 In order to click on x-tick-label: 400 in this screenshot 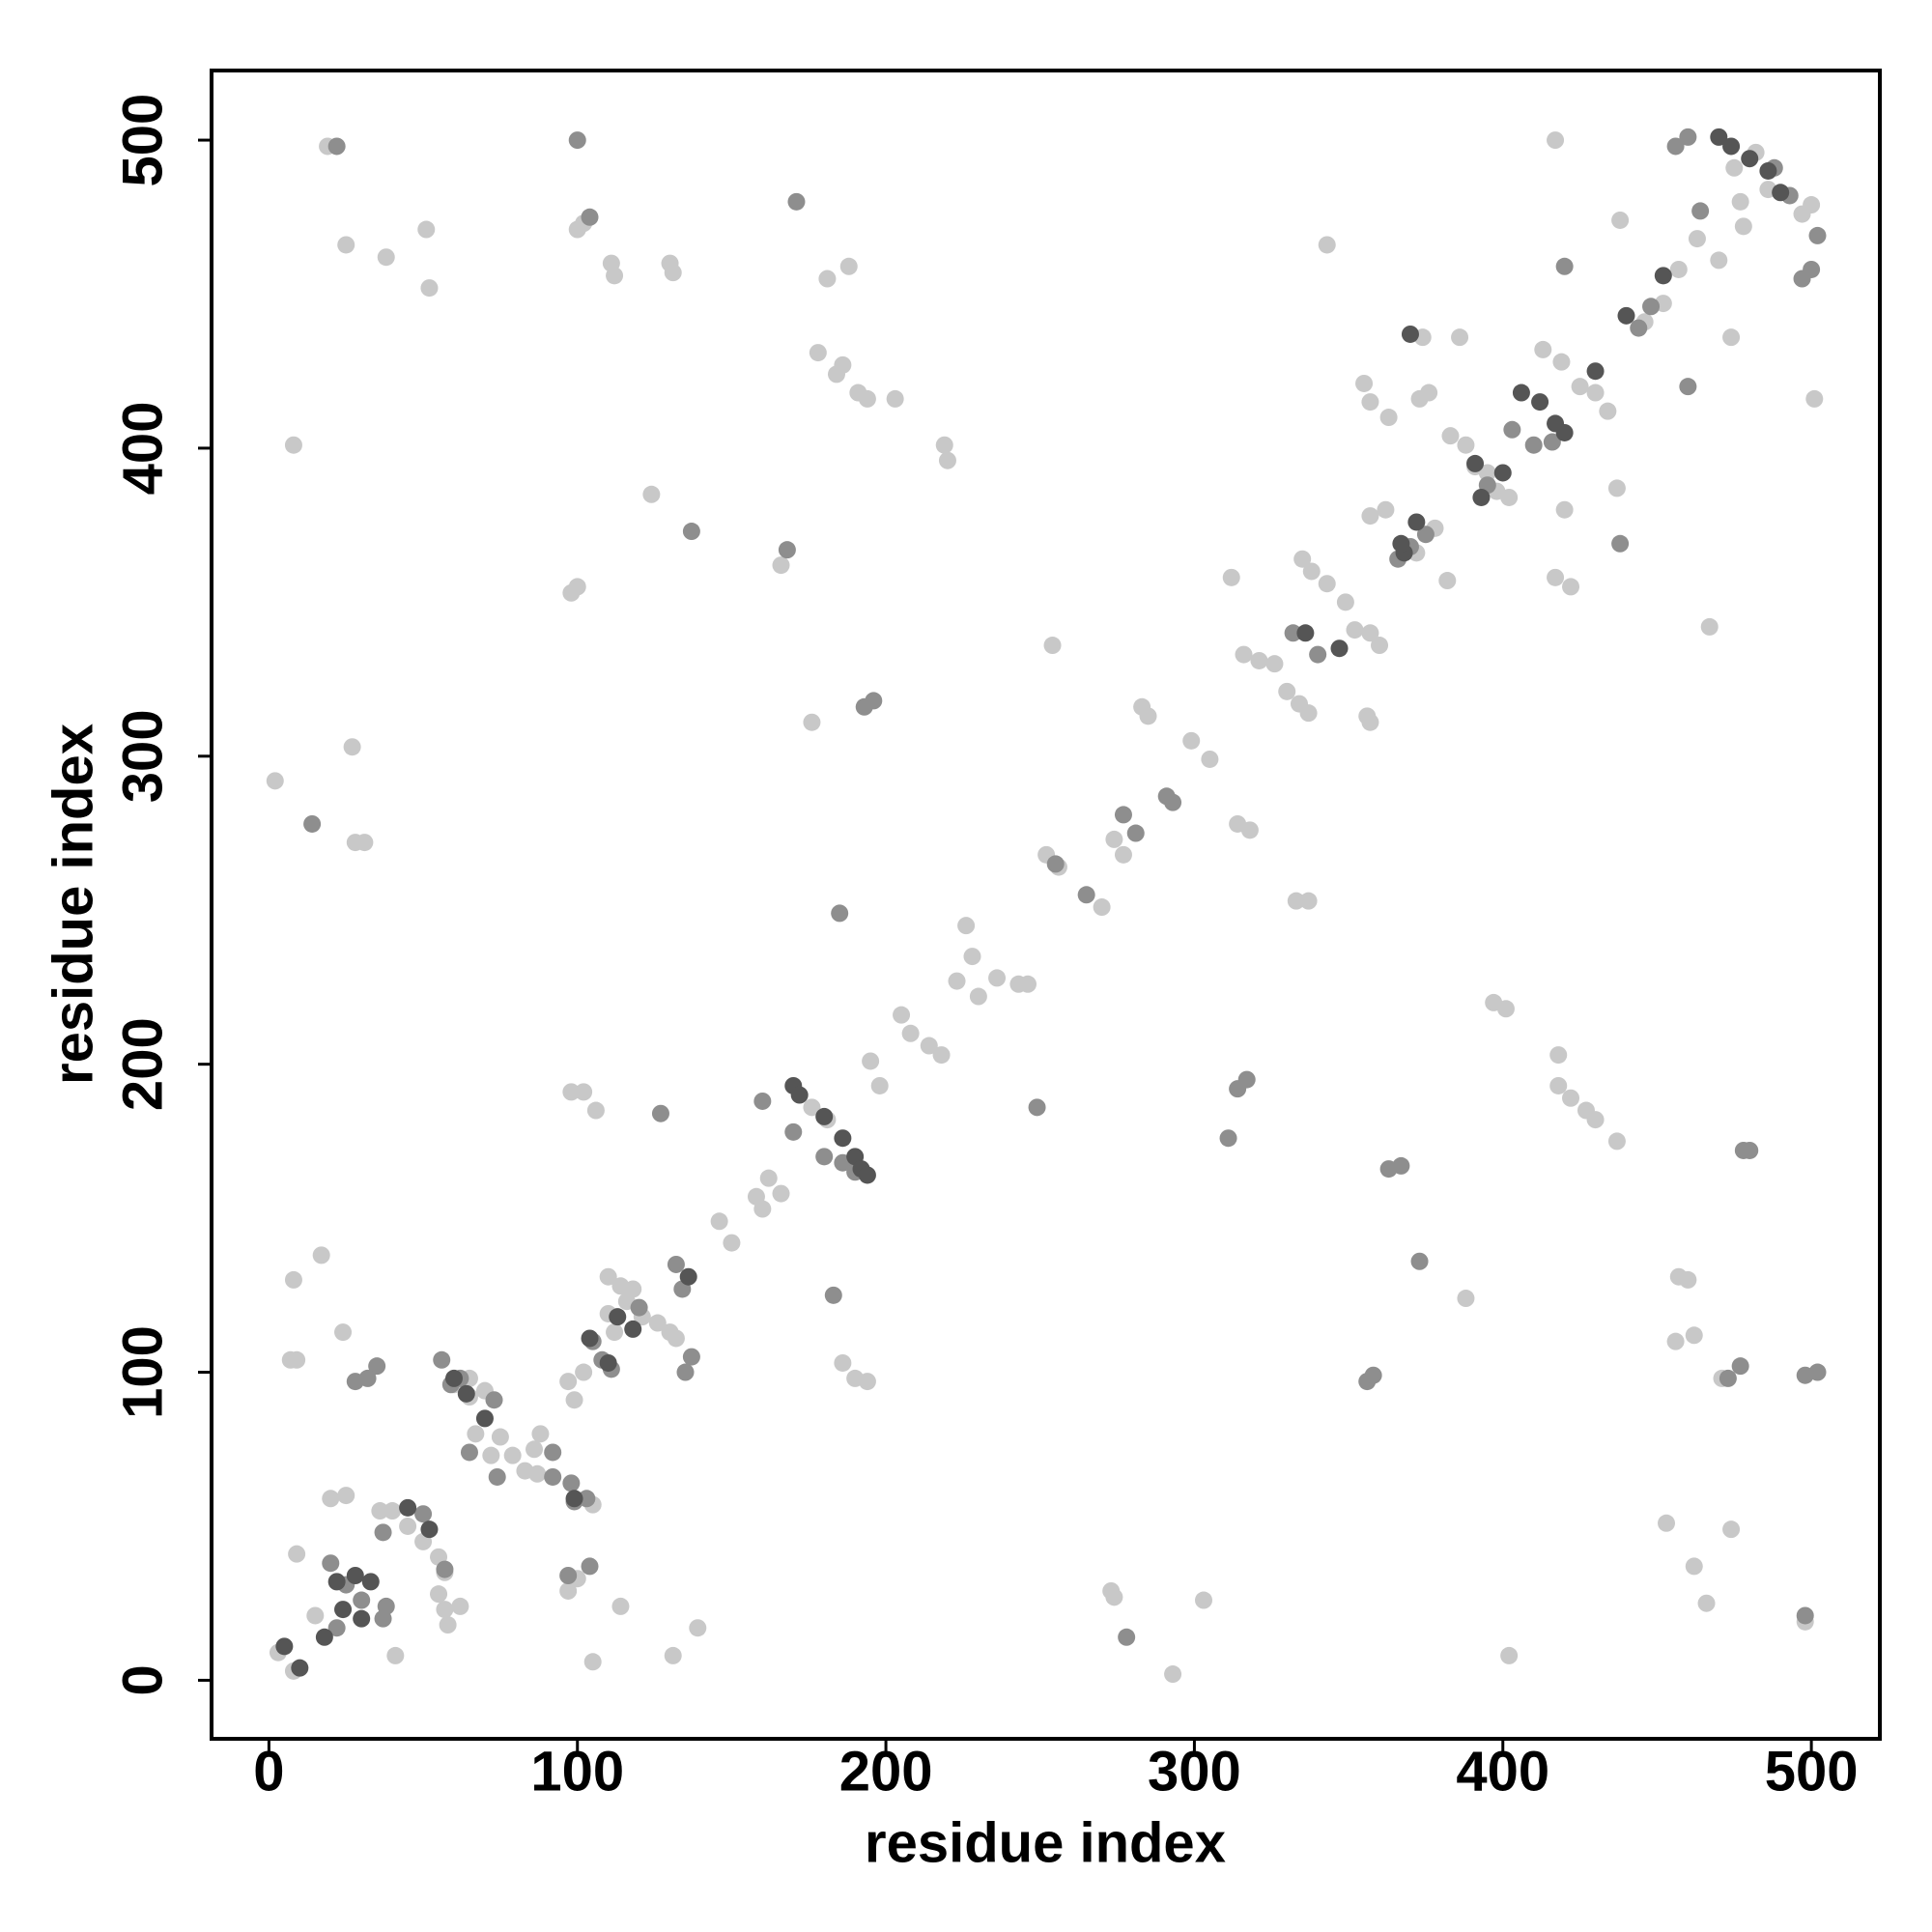, I will do `click(1502, 1771)`.